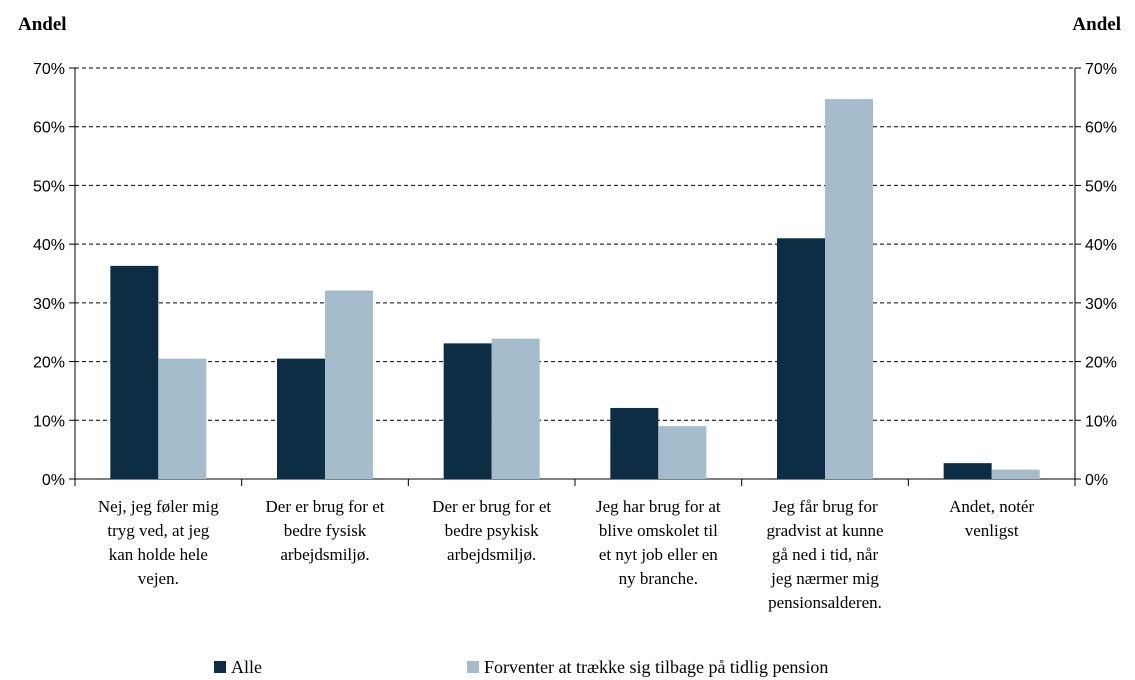 The width and height of the screenshot is (1135, 680). I want to click on legend-label-series-1: Alle, so click(246, 666).